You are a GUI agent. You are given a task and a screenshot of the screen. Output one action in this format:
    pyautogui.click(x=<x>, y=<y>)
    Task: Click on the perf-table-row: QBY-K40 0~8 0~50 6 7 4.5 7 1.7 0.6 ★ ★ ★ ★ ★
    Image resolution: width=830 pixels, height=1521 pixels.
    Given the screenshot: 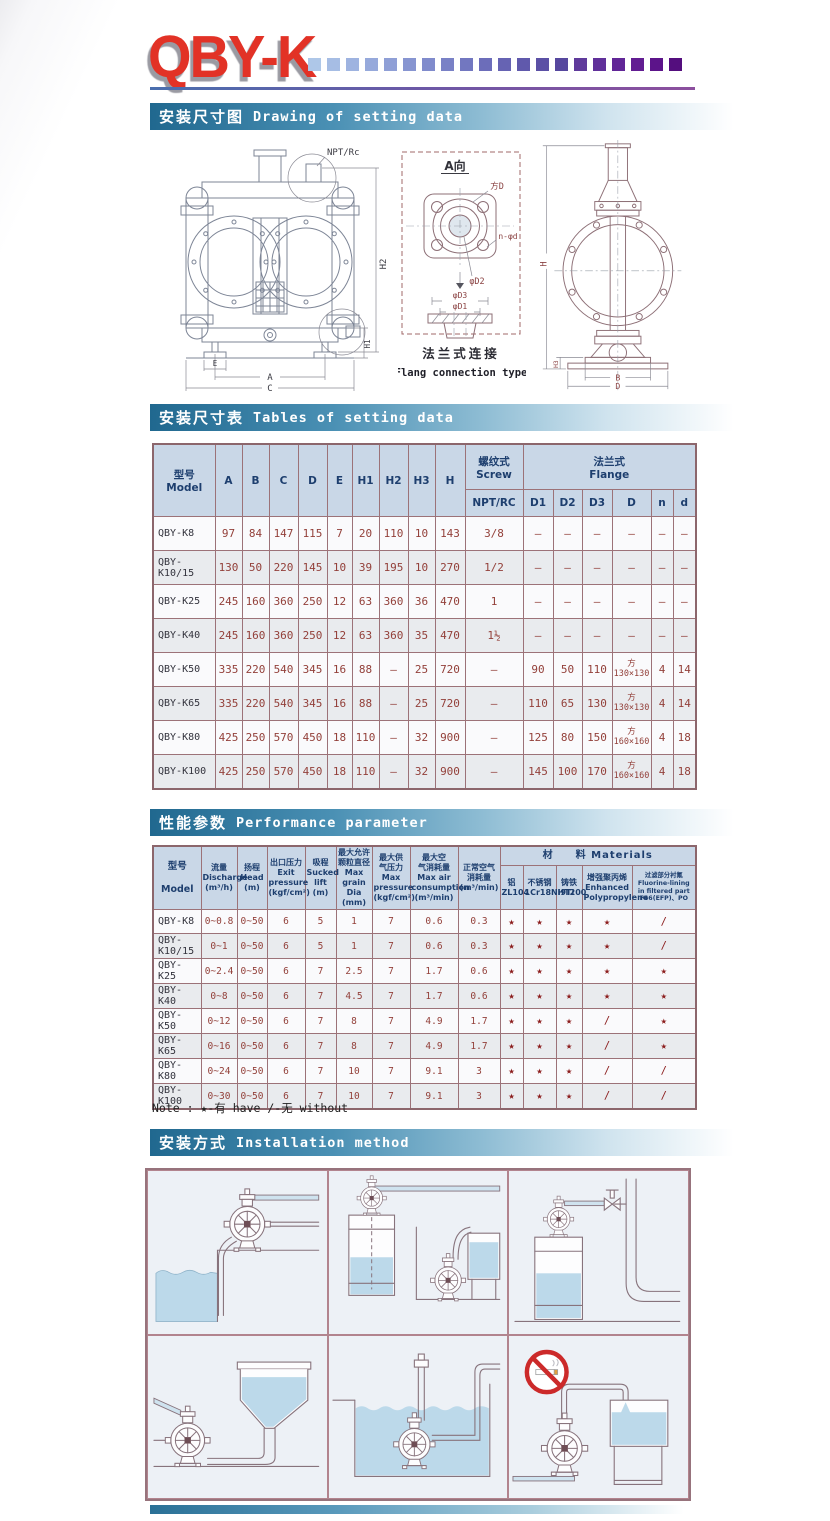 What is the action you would take?
    pyautogui.click(x=424, y=996)
    